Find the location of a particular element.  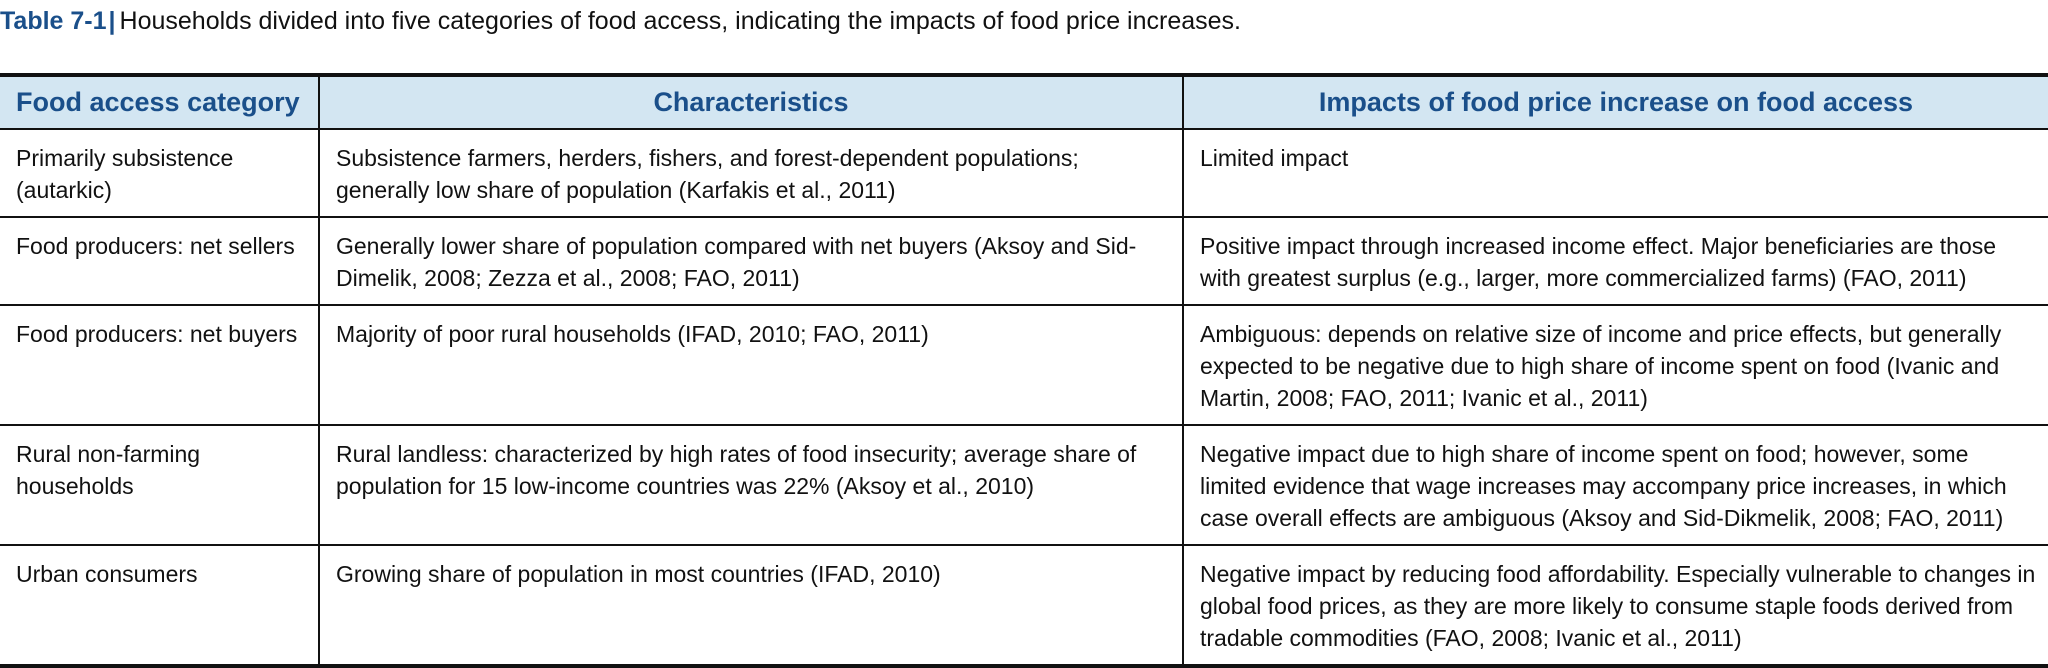

cell-category: Urban consumers is located at coordinates (160, 606).